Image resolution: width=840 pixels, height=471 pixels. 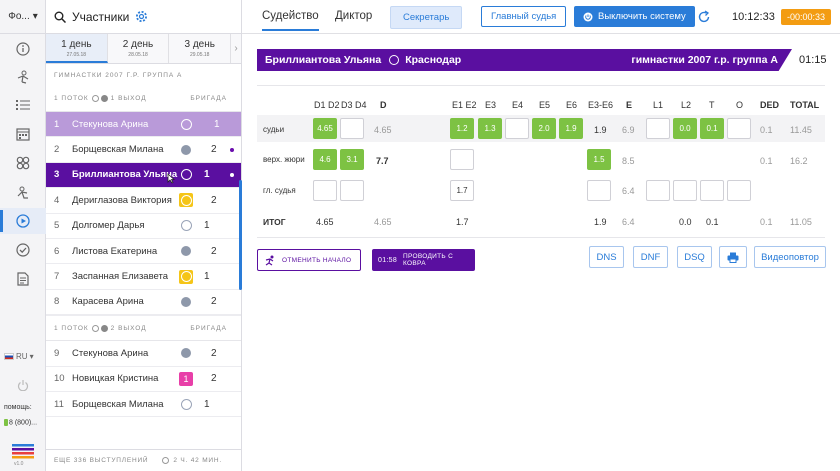 What do you see at coordinates (462, 190) in the screenshot?
I see `score-cell: 1.7` at bounding box center [462, 190].